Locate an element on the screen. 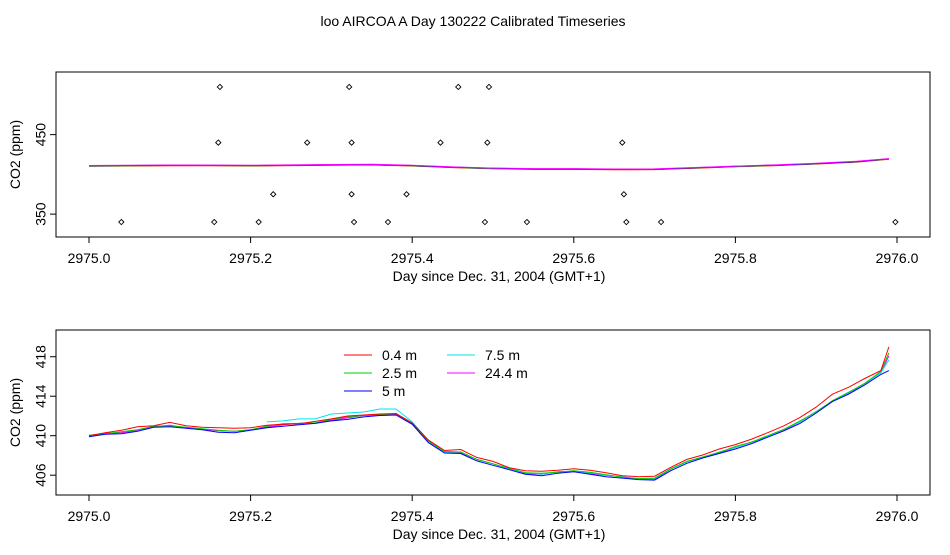  legend-label: 5 m is located at coordinates (393, 391).